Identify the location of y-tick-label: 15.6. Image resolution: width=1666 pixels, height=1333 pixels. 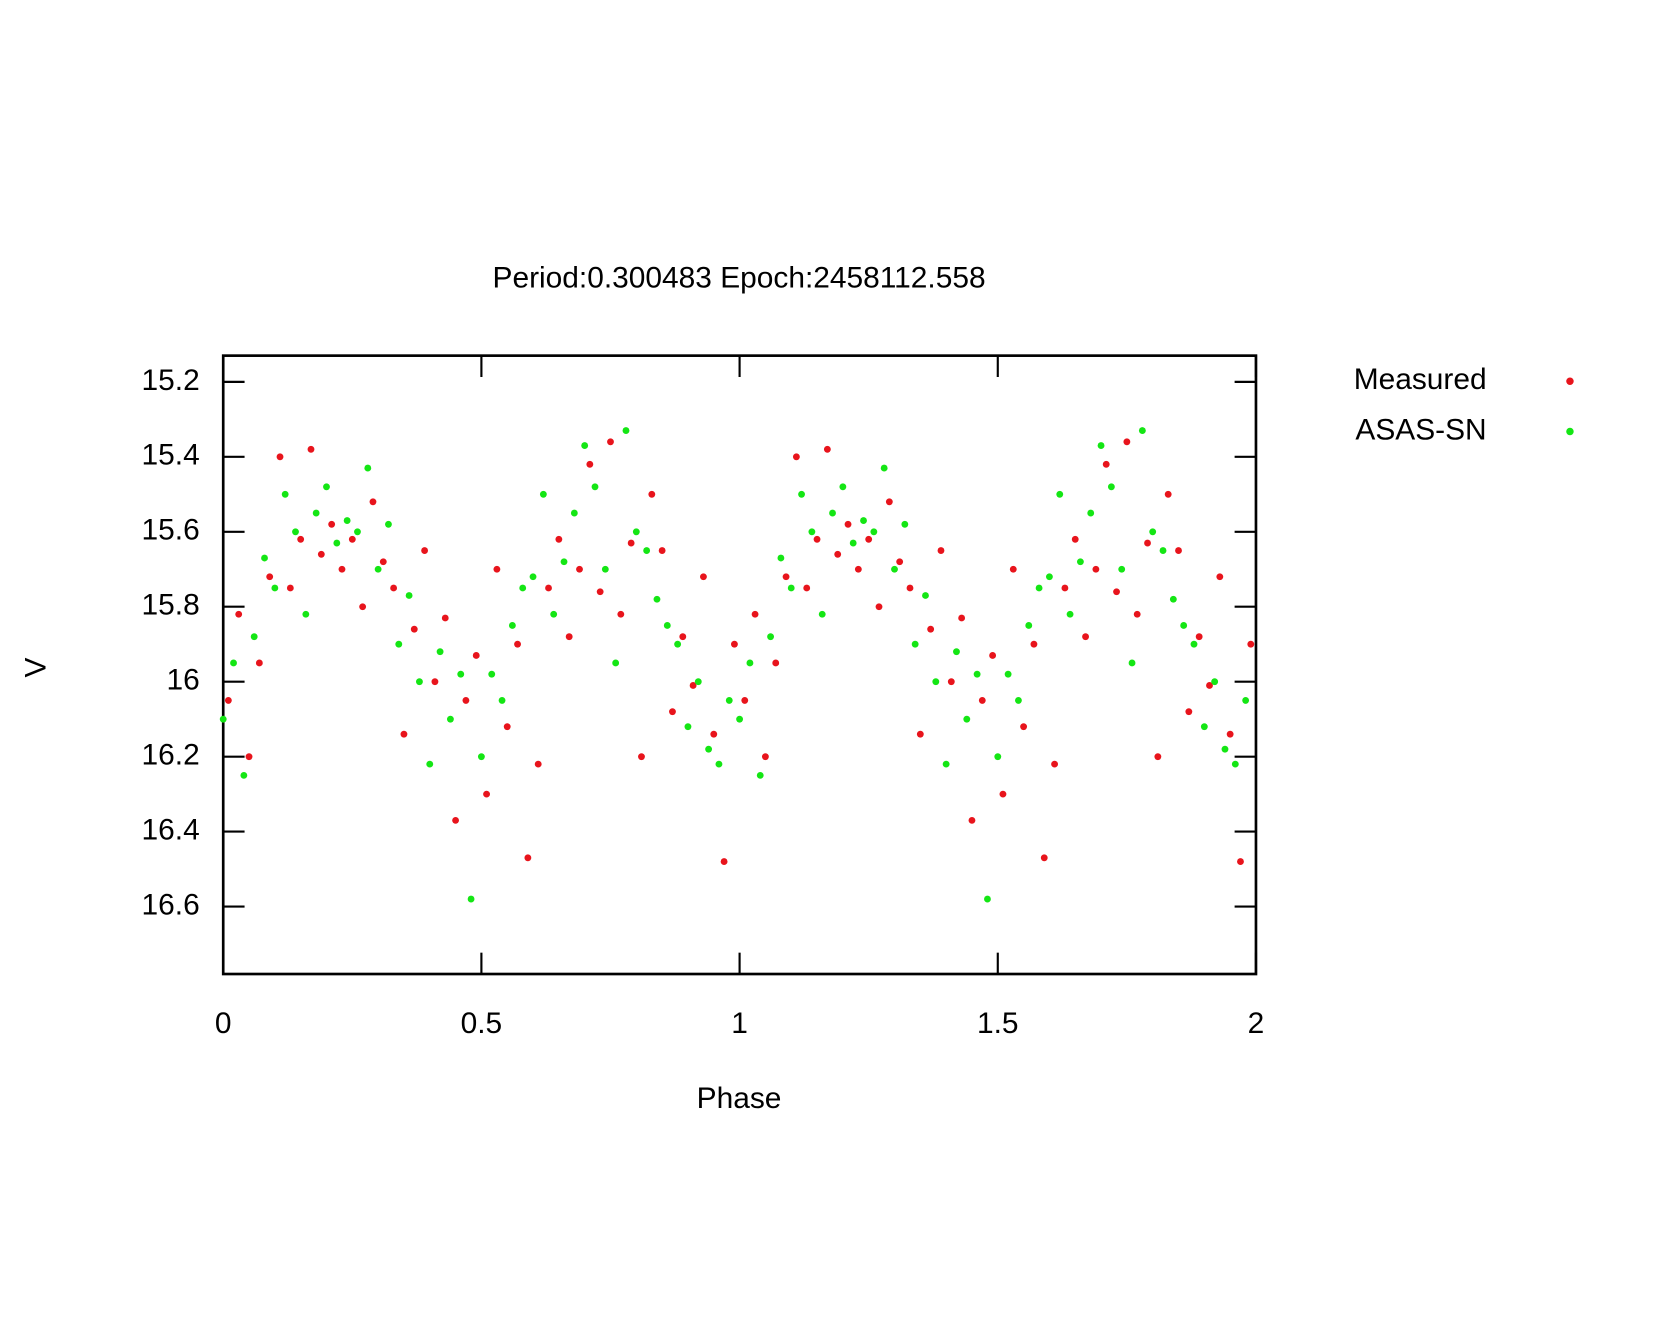
(171, 530).